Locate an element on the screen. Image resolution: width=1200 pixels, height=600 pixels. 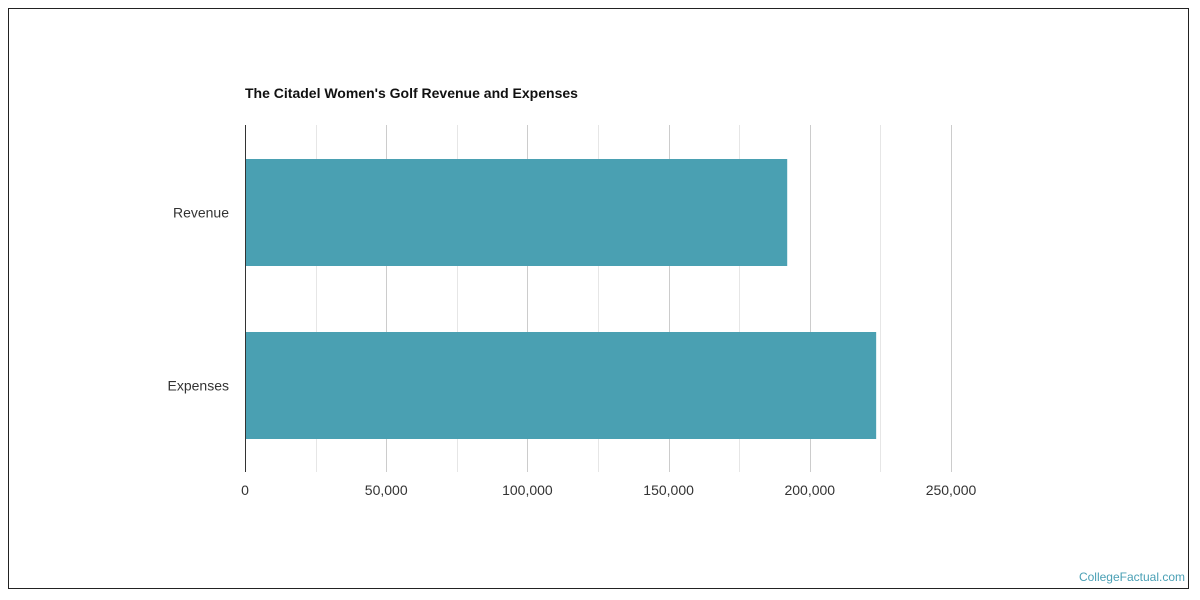
bar-revenue is located at coordinates (516, 212).